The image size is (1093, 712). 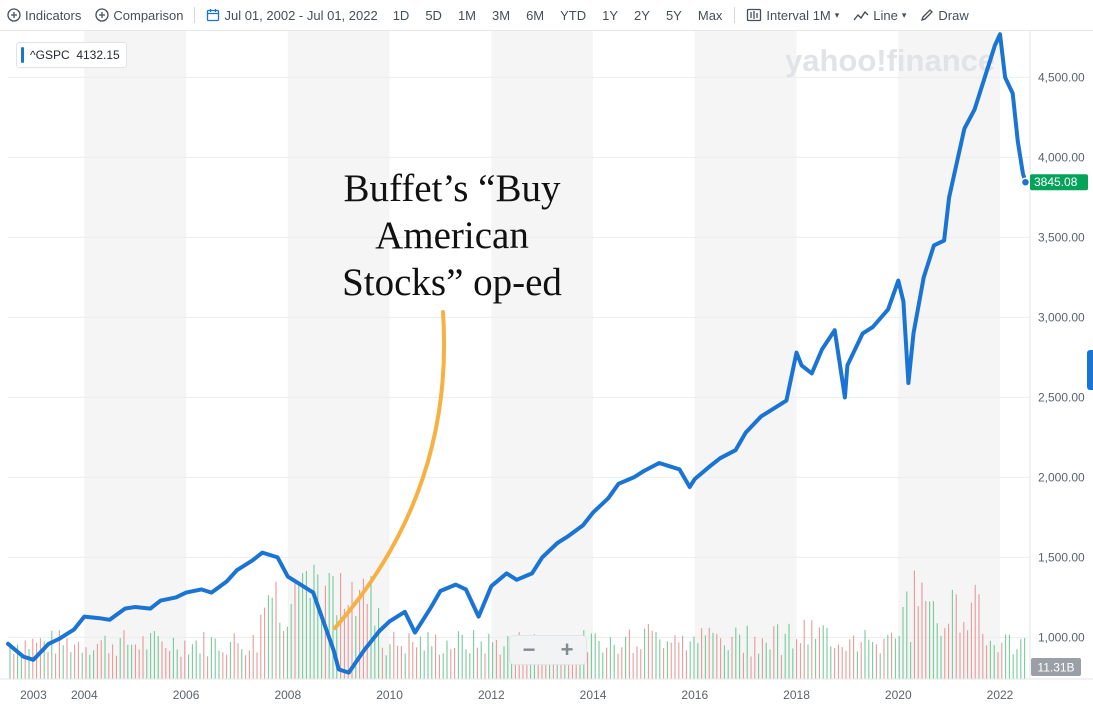 What do you see at coordinates (642, 15) in the screenshot?
I see `range-2y: 2Y` at bounding box center [642, 15].